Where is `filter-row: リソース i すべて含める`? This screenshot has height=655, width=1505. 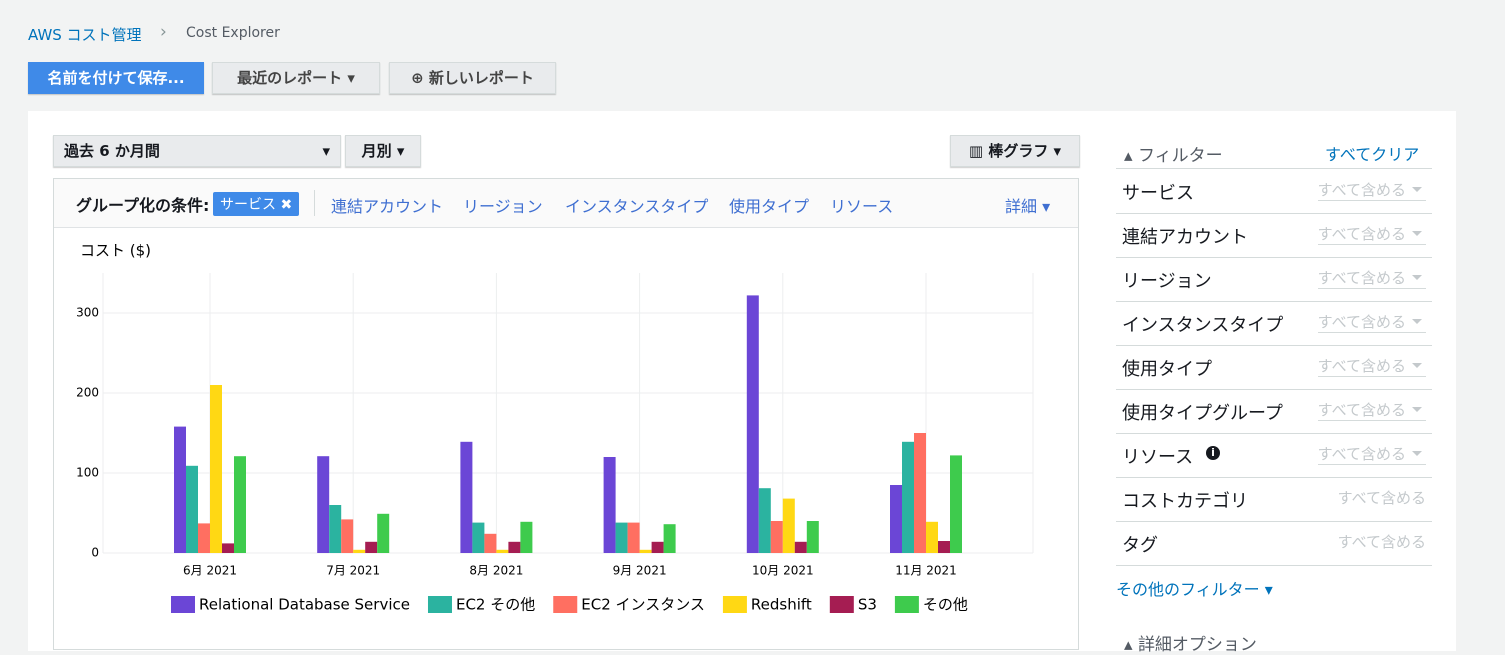 filter-row: リソース i すべて含める is located at coordinates (1274, 455).